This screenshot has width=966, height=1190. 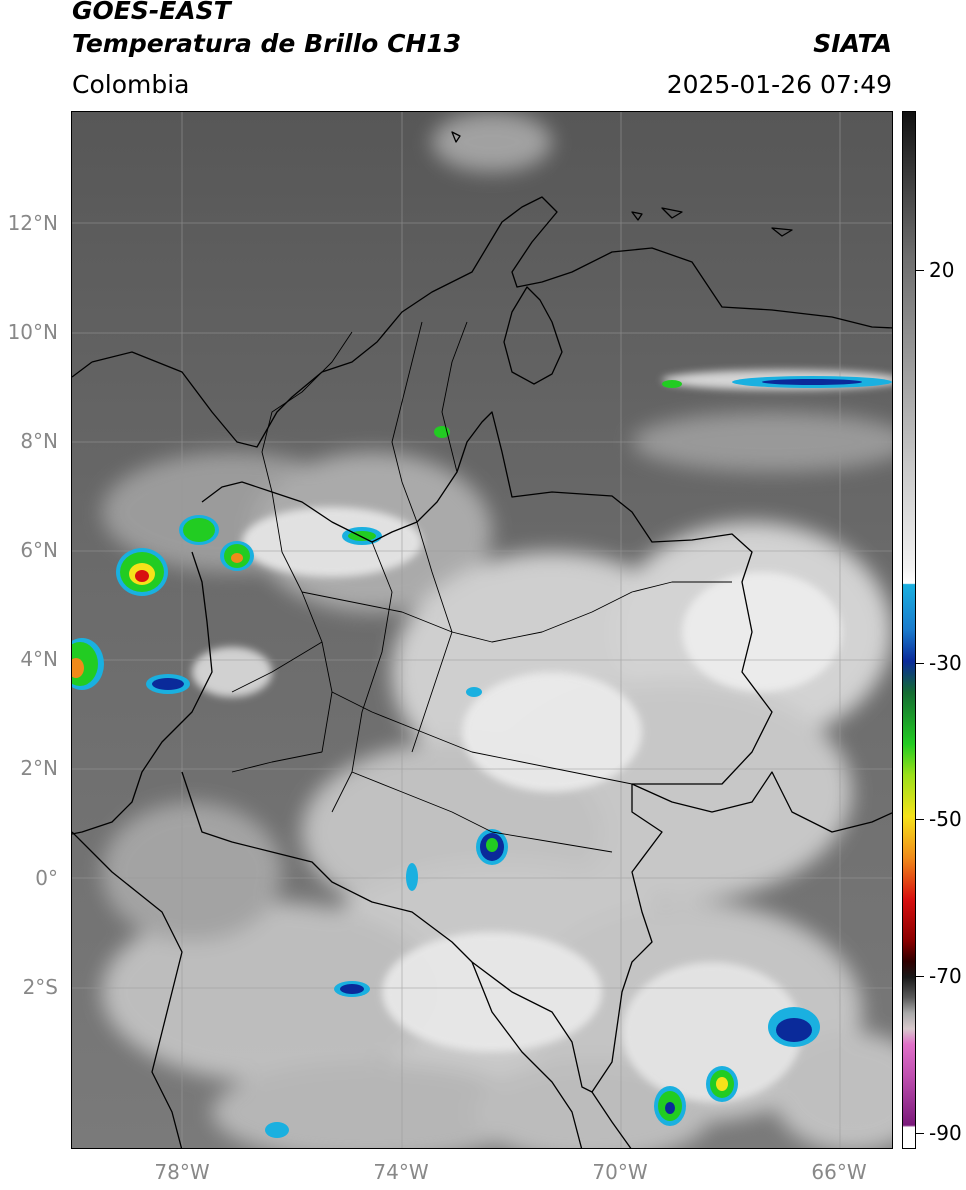 I want to click on lon-tick-label: 66°W, so click(x=839, y=1172).